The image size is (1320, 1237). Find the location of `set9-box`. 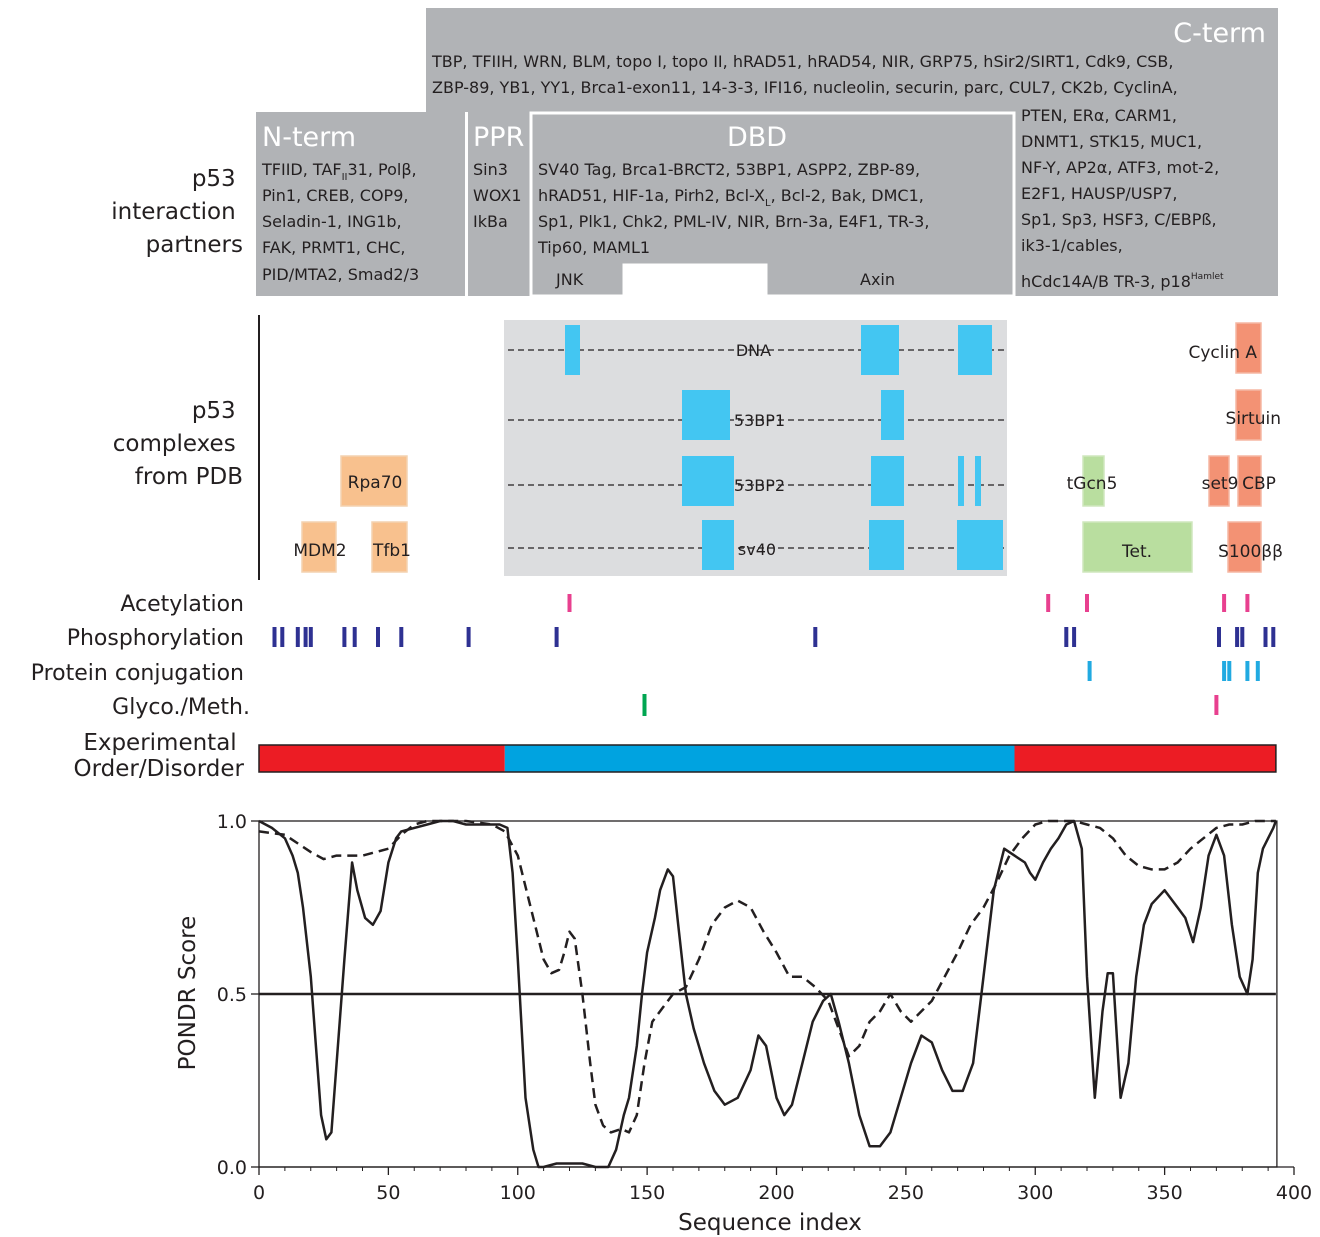

set9-box is located at coordinates (1219, 481).